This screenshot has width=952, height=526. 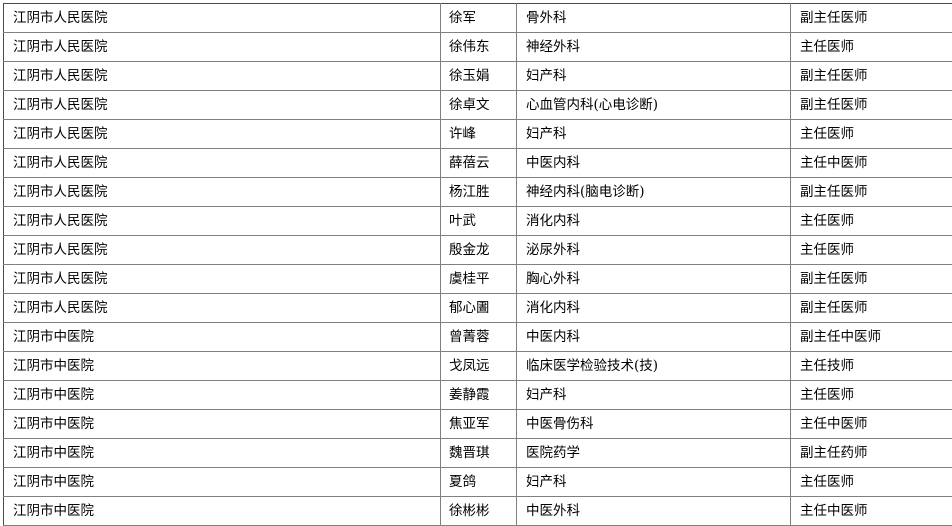 I want to click on table-row: 江阴市人民医院徐玉娟妇产科副主任医师, so click(x=478, y=76).